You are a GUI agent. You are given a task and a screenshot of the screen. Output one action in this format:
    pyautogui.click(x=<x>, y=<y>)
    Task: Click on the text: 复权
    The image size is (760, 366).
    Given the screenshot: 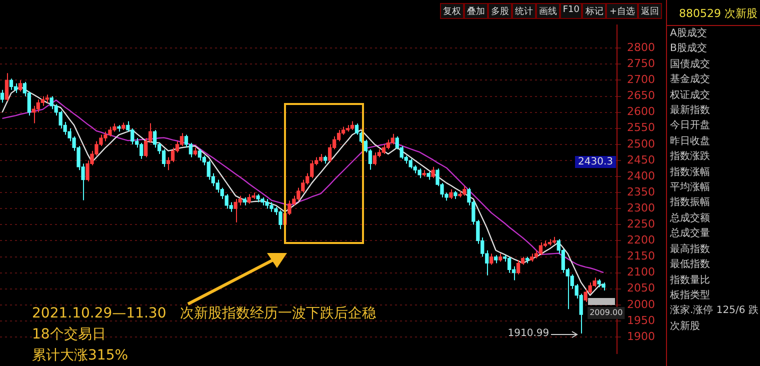 What is the action you would take?
    pyautogui.click(x=452, y=11)
    